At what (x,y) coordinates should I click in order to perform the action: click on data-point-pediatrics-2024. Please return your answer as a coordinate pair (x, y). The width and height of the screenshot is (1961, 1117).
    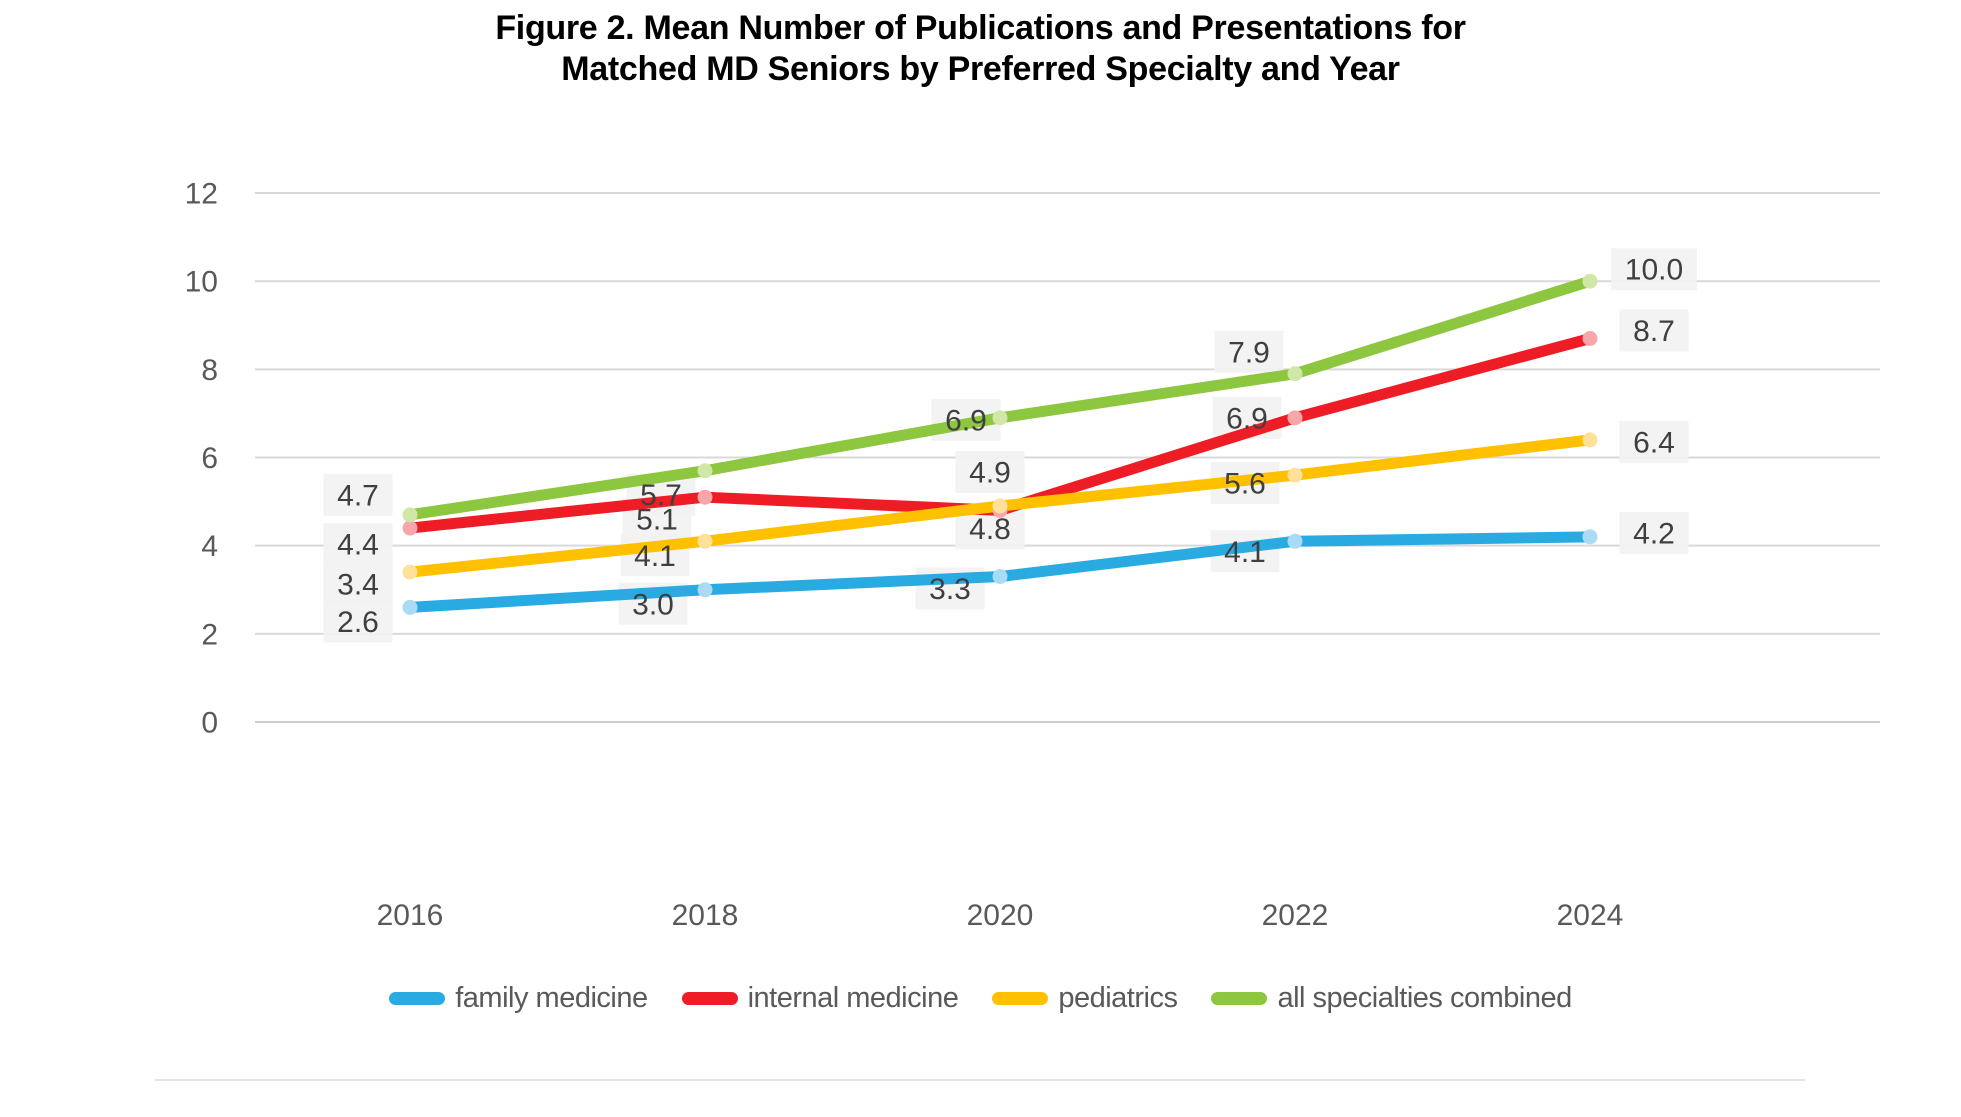
    Looking at the image, I should click on (1590, 440).